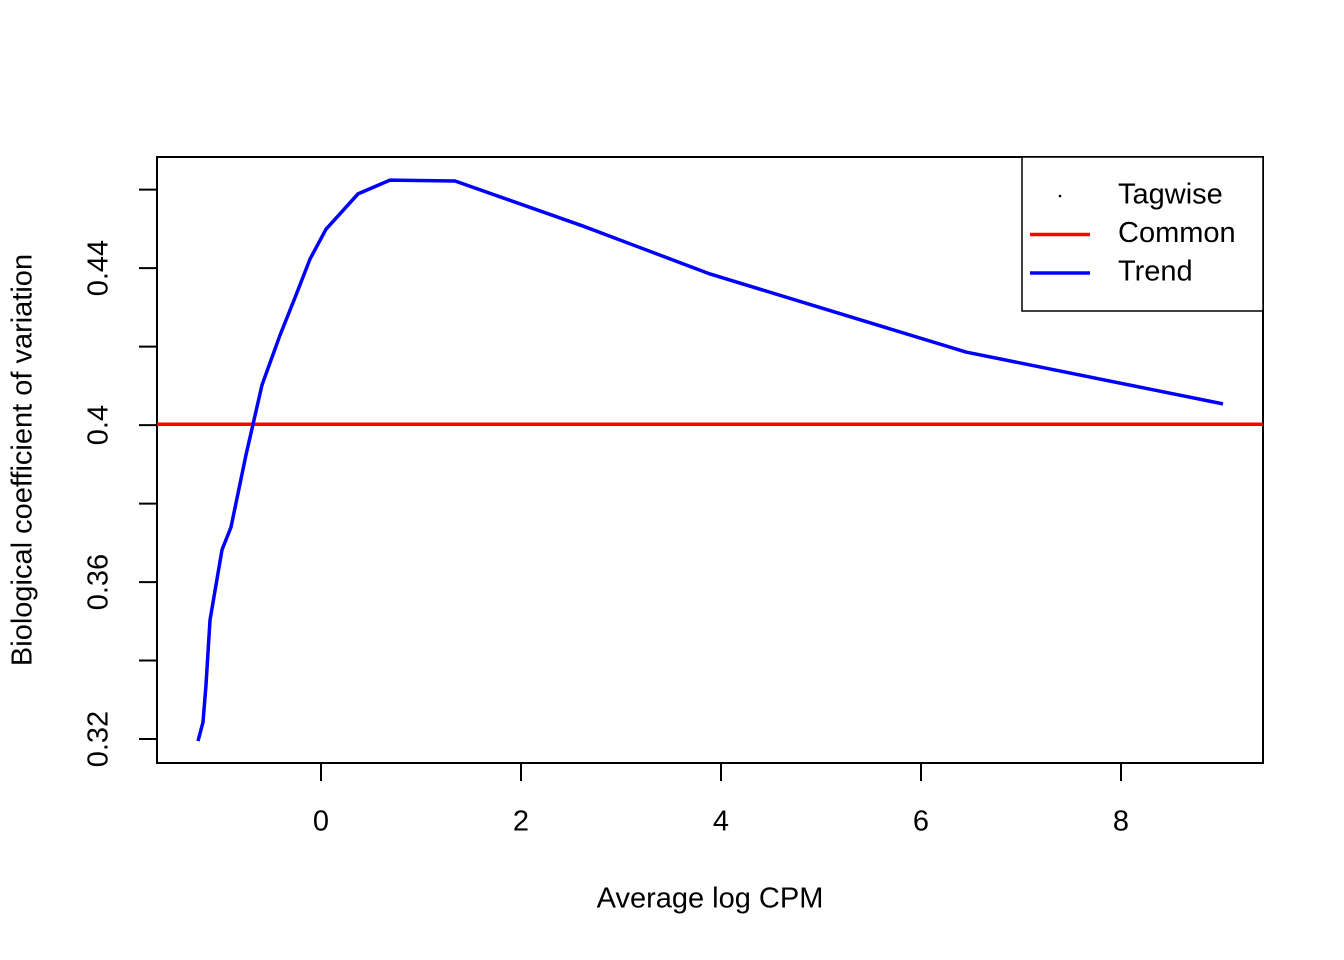 The width and height of the screenshot is (1344, 960). I want to click on y-tick-label: 0.4, so click(99, 425).